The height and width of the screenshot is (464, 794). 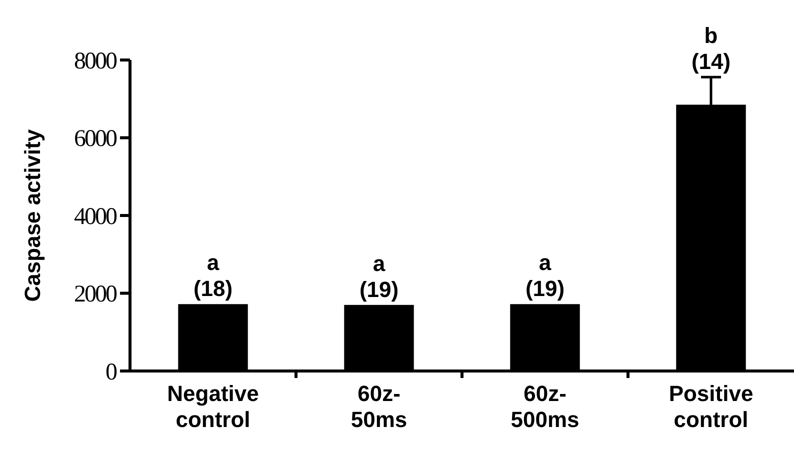 I want to click on annotation: b, so click(x=711, y=35).